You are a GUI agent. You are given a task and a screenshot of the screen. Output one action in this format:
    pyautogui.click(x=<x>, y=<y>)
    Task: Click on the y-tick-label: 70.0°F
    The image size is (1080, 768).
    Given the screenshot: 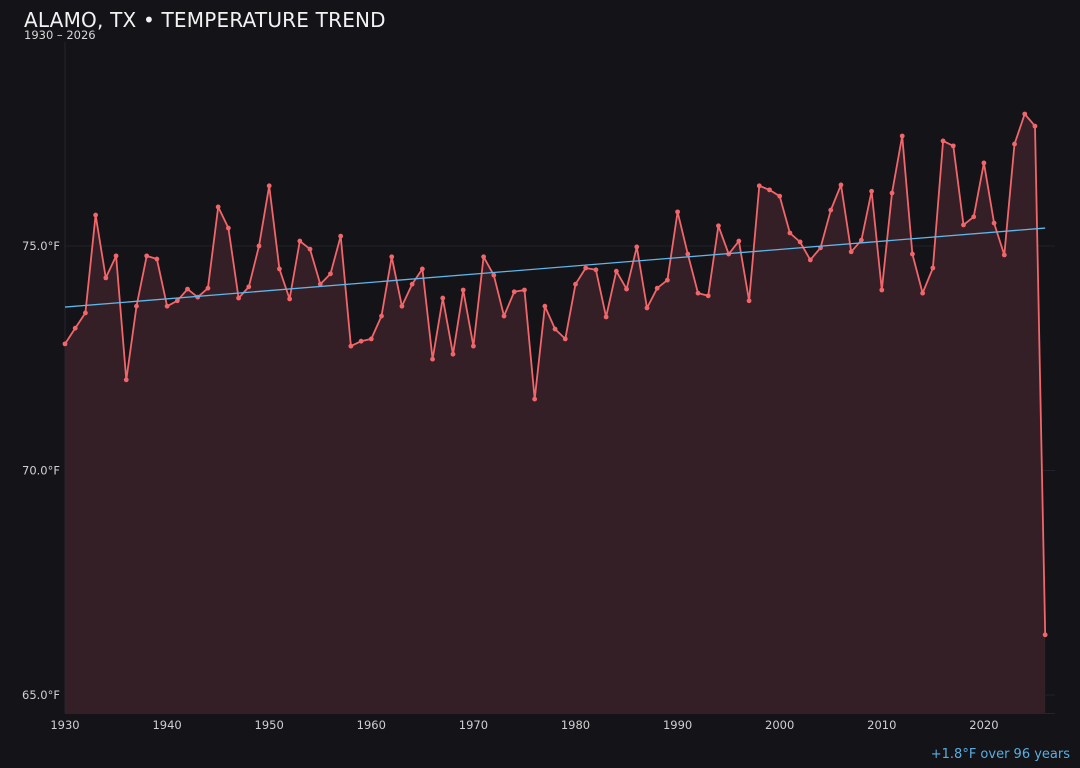 What is the action you would take?
    pyautogui.click(x=41, y=471)
    